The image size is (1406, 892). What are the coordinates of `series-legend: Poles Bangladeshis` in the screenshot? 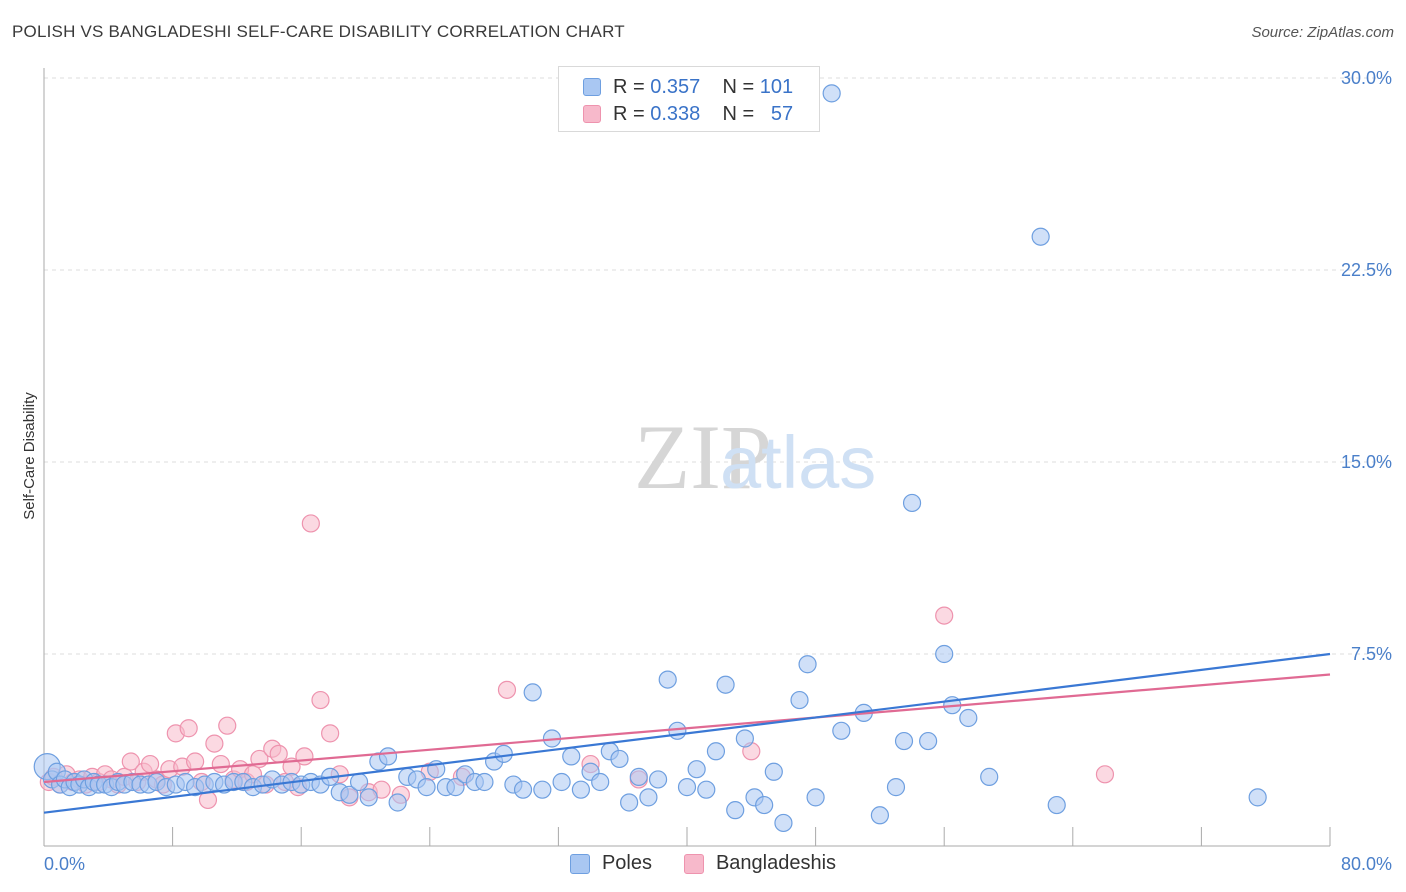 It's located at (703, 863).